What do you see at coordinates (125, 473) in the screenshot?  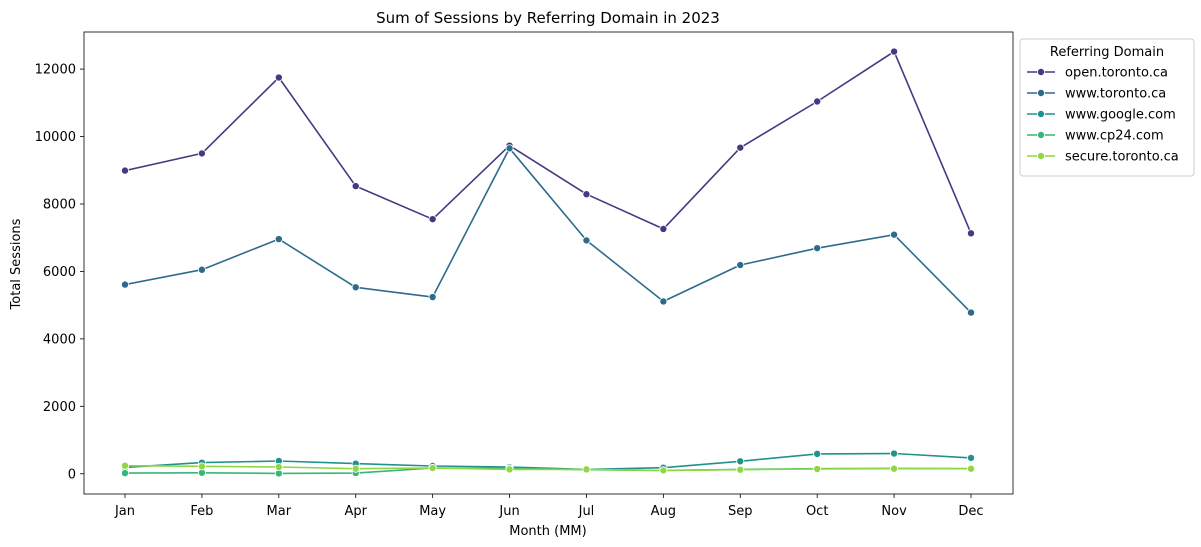 I see `data-point-www-cp24-com` at bounding box center [125, 473].